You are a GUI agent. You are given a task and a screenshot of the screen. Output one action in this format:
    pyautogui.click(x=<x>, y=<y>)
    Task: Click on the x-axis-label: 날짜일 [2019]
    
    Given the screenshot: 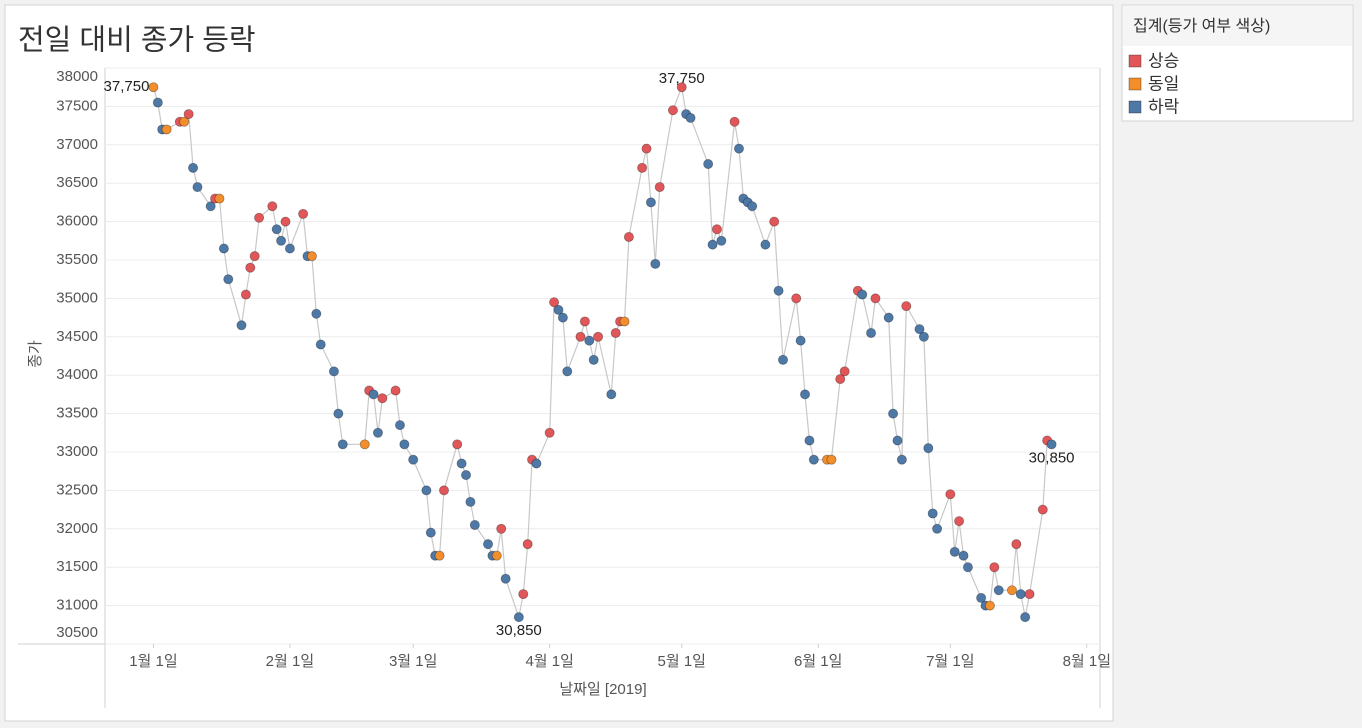 What is the action you would take?
    pyautogui.click(x=602, y=689)
    